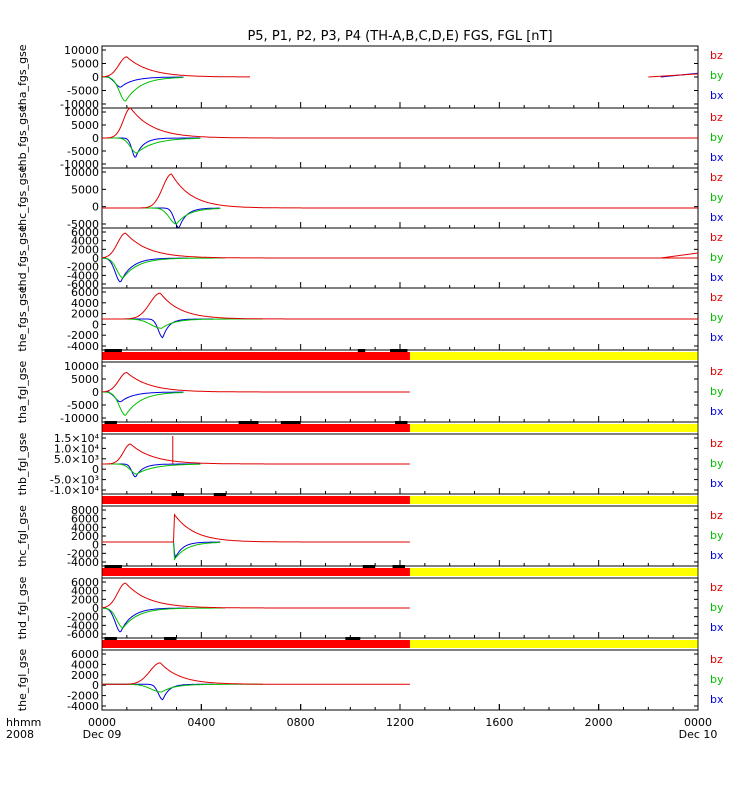  I want to click on xtick-label: 1600, so click(499, 722).